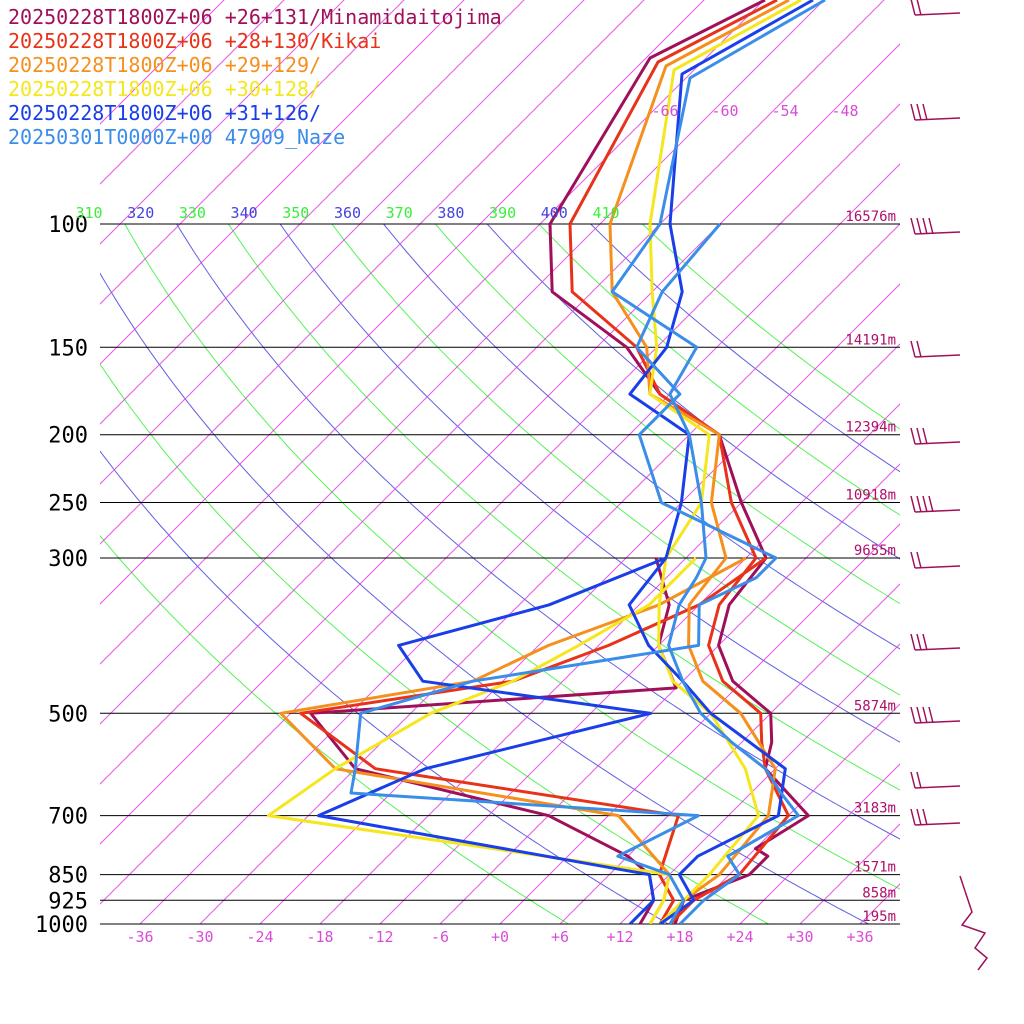  What do you see at coordinates (68, 876) in the screenshot?
I see `pressure-label: 850` at bounding box center [68, 876].